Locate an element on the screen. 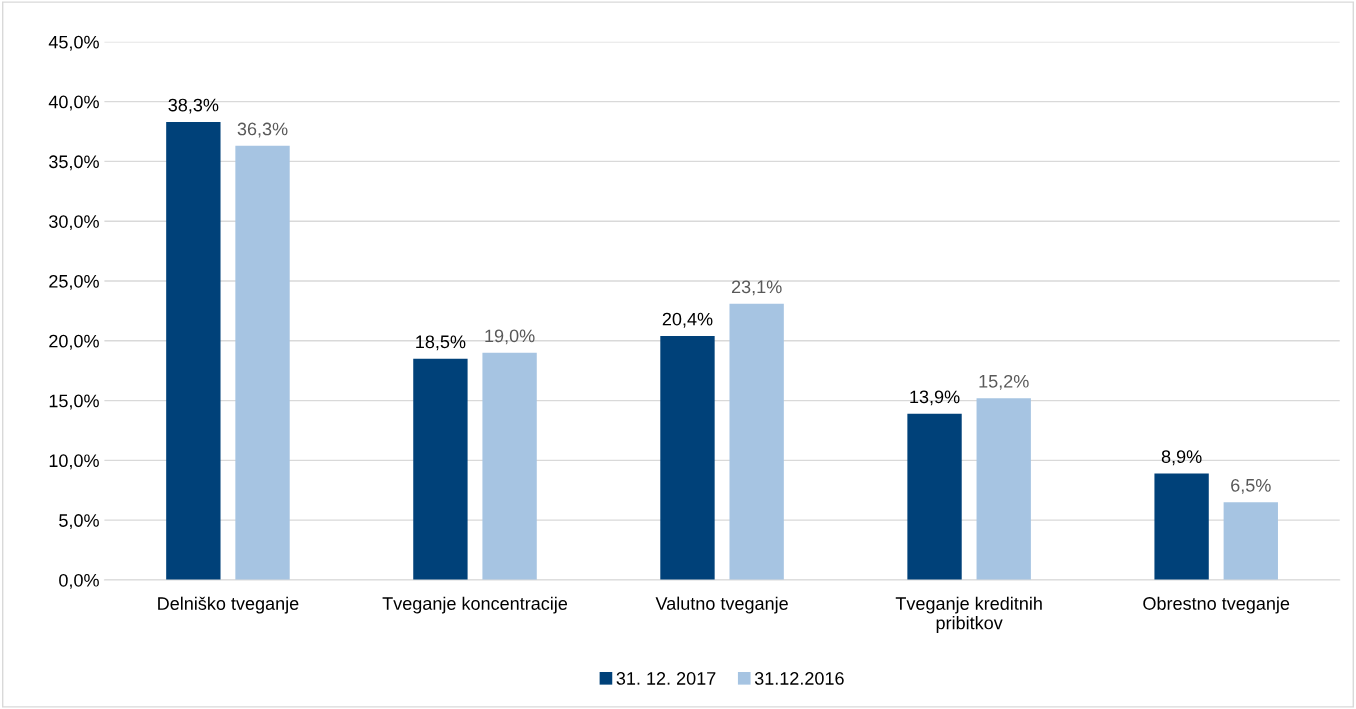 The image size is (1356, 709). x-tick-label: Tveganje koncentracije is located at coordinates (475, 605).